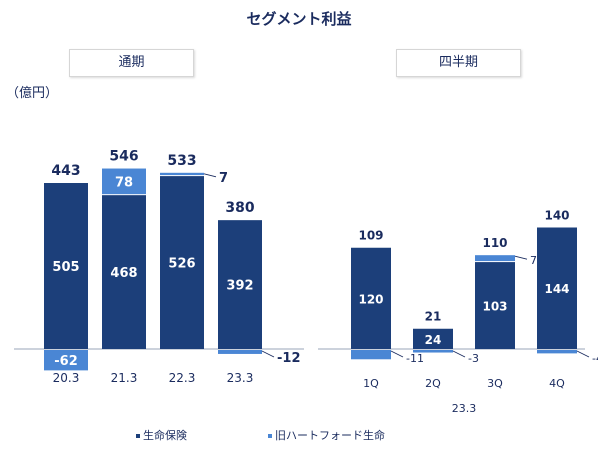  I want to click on annual-life-label-3: 392, so click(239, 286).